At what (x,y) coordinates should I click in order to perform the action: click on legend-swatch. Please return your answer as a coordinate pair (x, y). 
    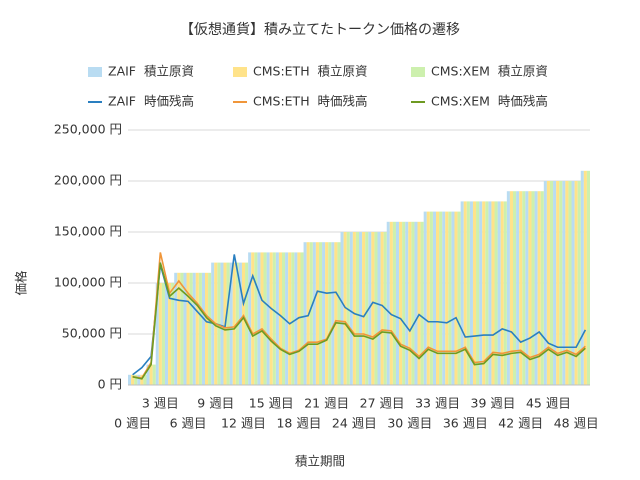
    Looking at the image, I should click on (418, 72).